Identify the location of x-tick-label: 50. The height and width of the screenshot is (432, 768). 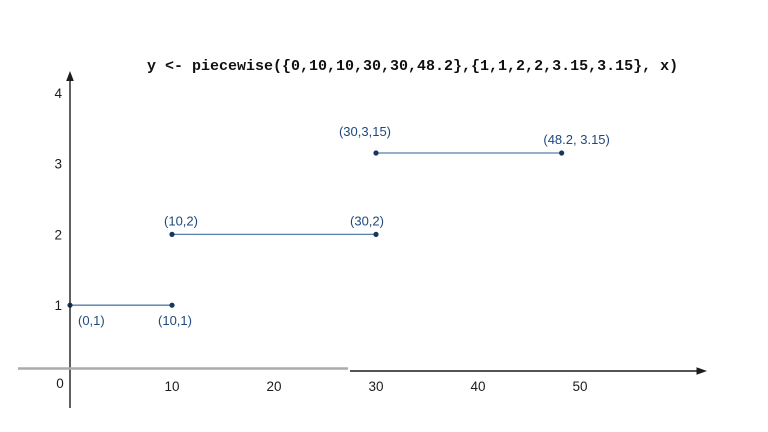
(579, 386).